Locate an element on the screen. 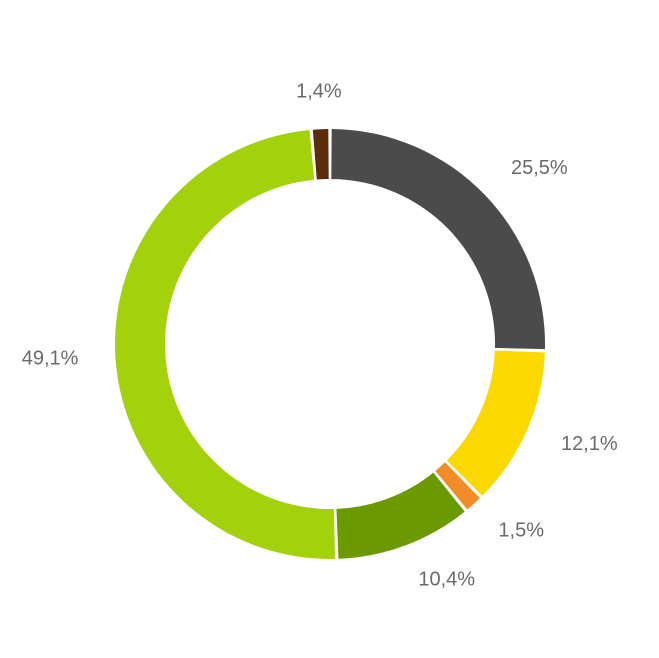 Image resolution: width=659 pixels, height=658 pixels. slice-label-1: 12,1% is located at coordinates (589, 444).